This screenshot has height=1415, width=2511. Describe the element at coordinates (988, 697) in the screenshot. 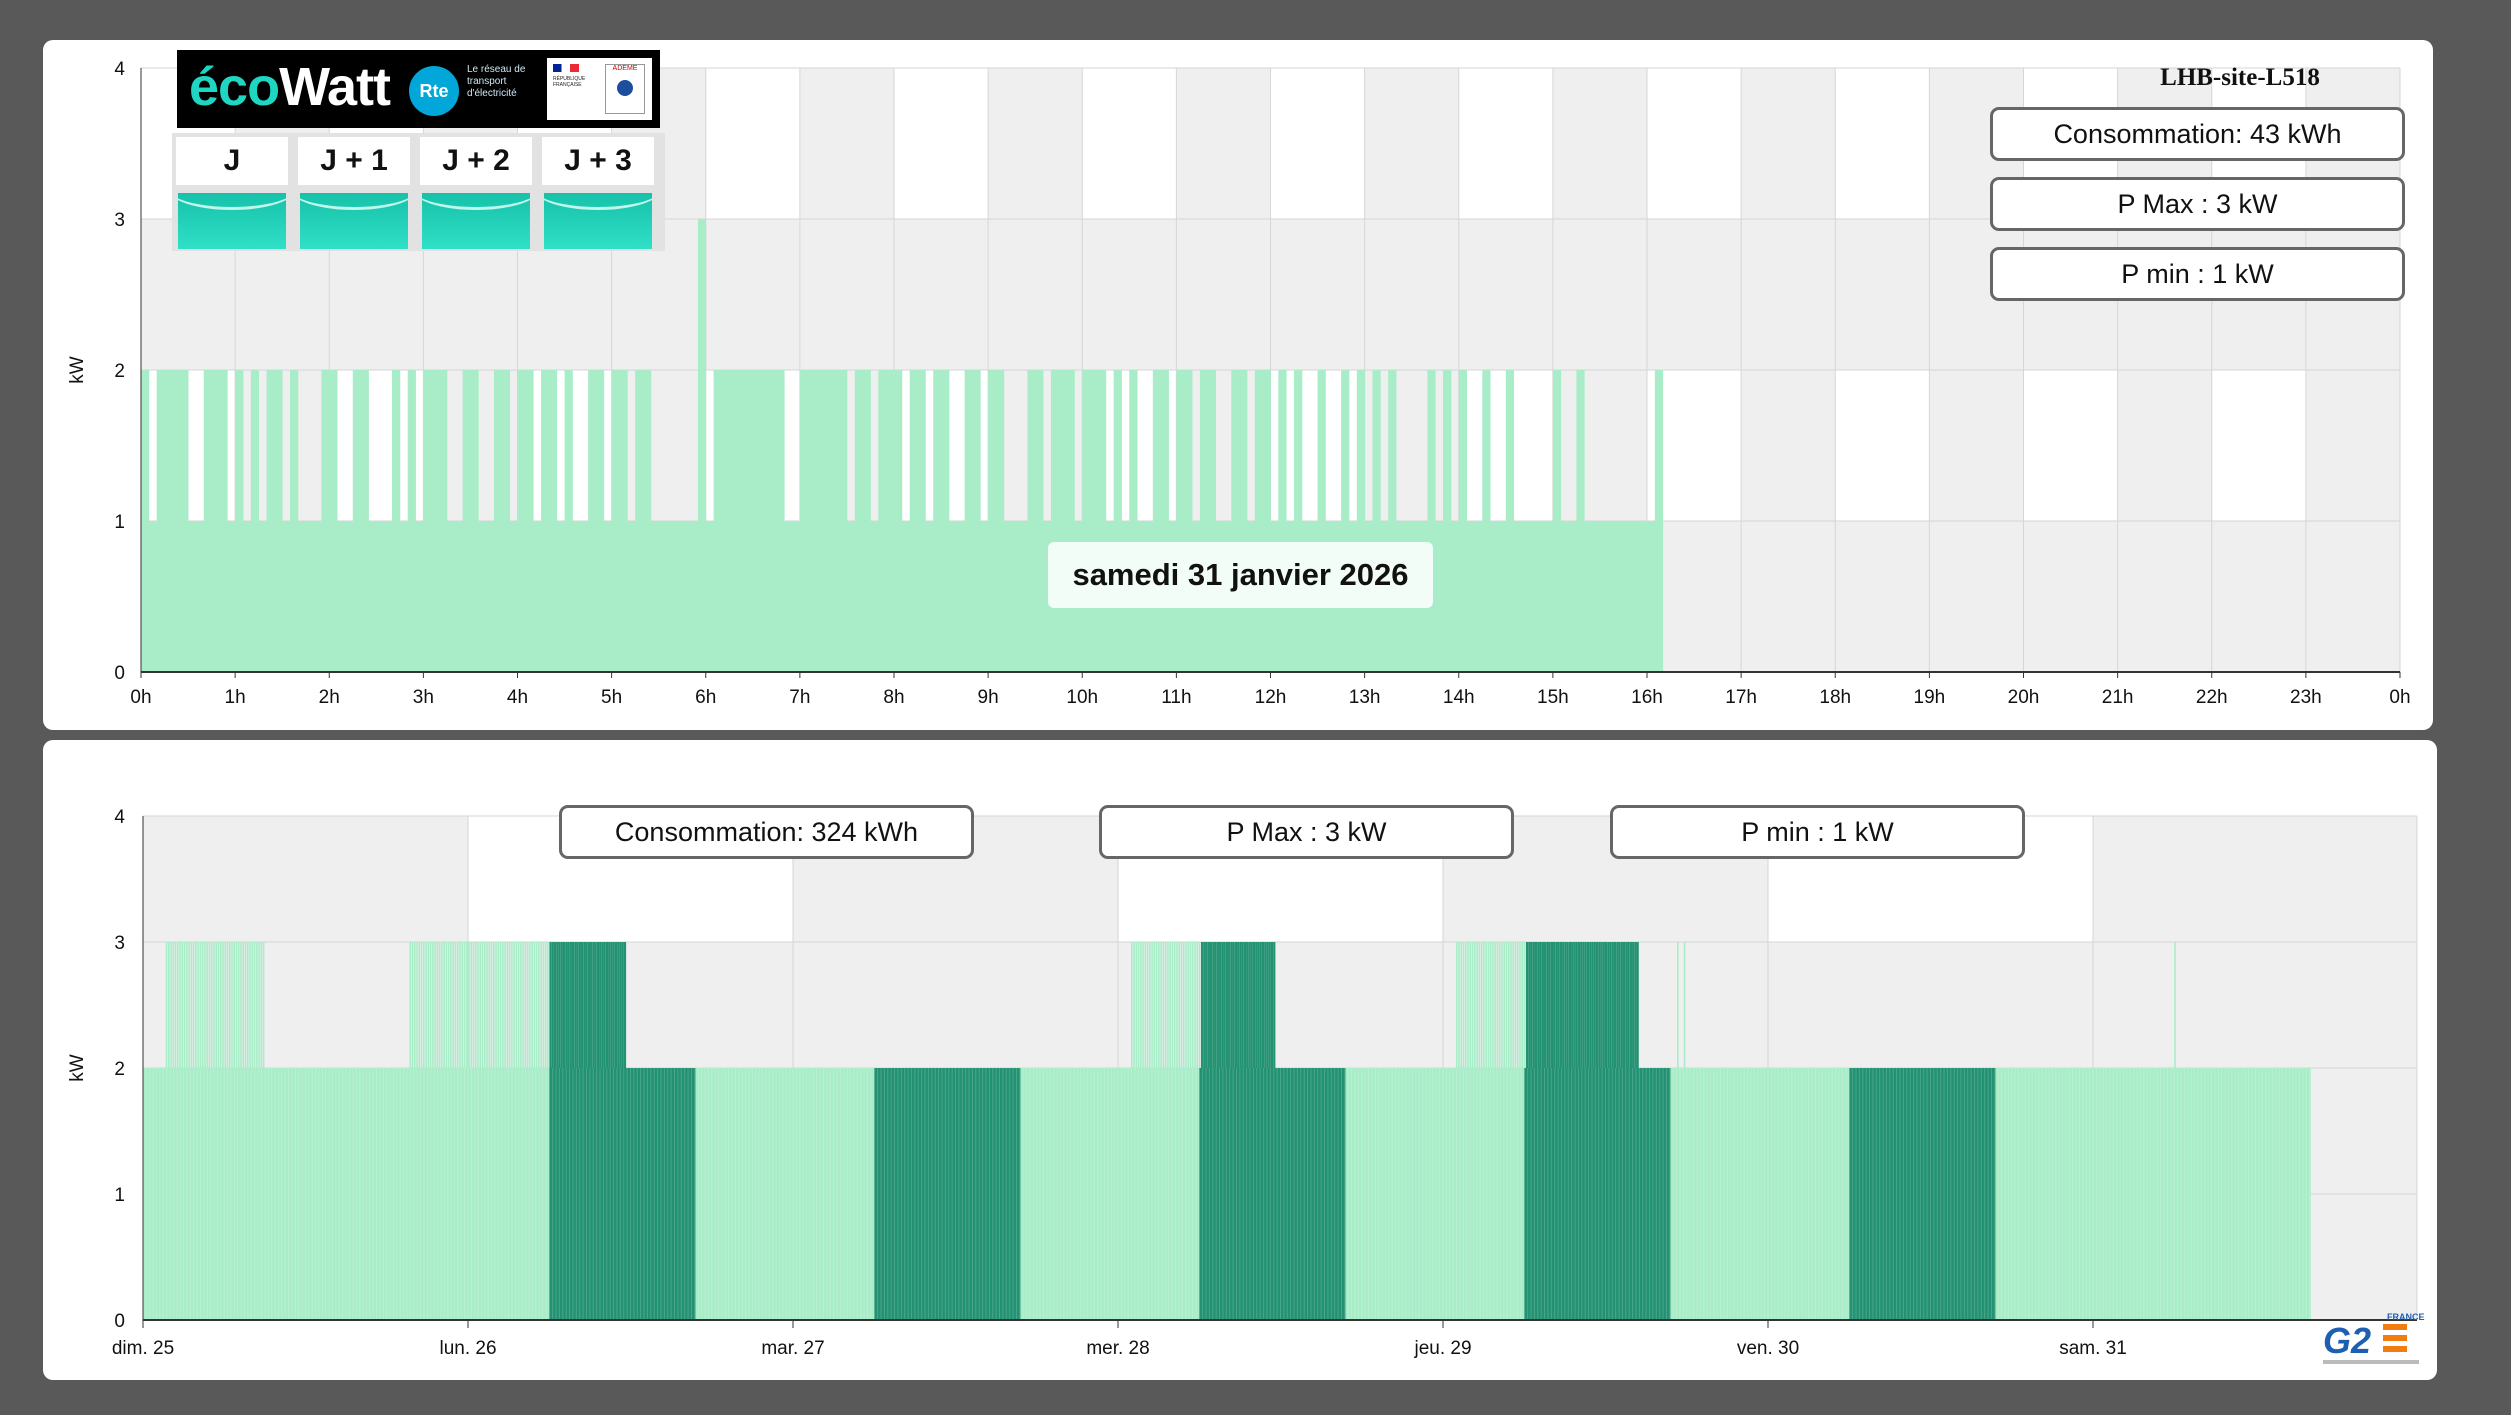

I see `x-tick-label: 9h` at that location.